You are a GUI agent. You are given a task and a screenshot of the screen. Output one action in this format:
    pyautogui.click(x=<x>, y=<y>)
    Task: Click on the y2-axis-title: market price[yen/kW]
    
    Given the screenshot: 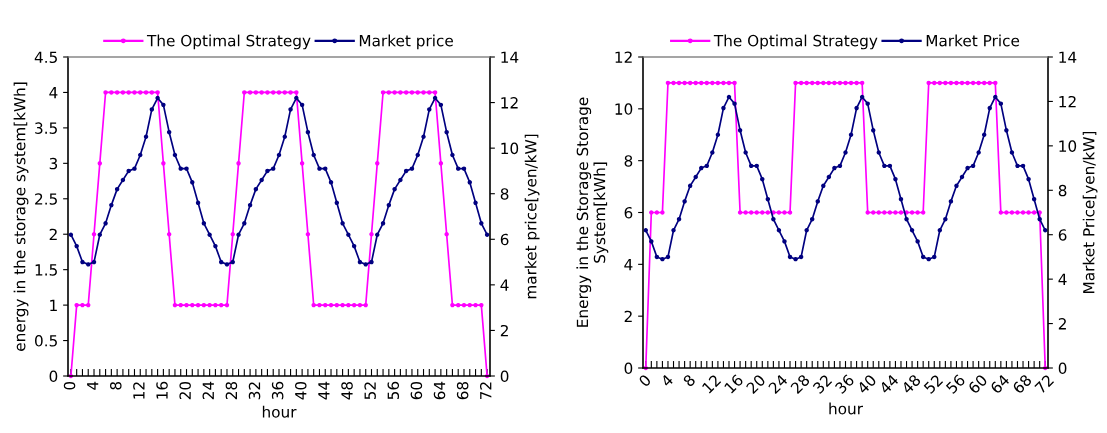 What is the action you would take?
    pyautogui.click(x=532, y=216)
    